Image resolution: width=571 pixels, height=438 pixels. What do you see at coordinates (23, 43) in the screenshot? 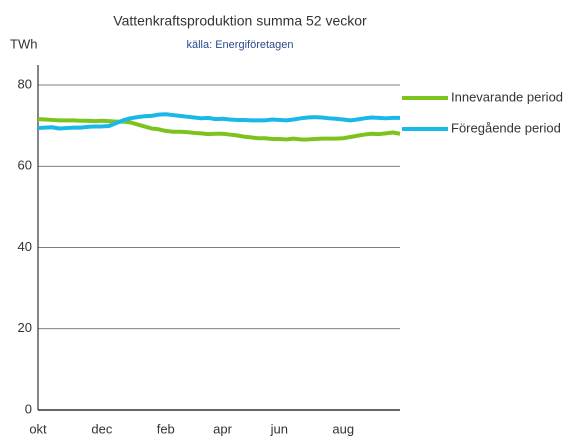
I see `y-axis-label: TWh` at bounding box center [23, 43].